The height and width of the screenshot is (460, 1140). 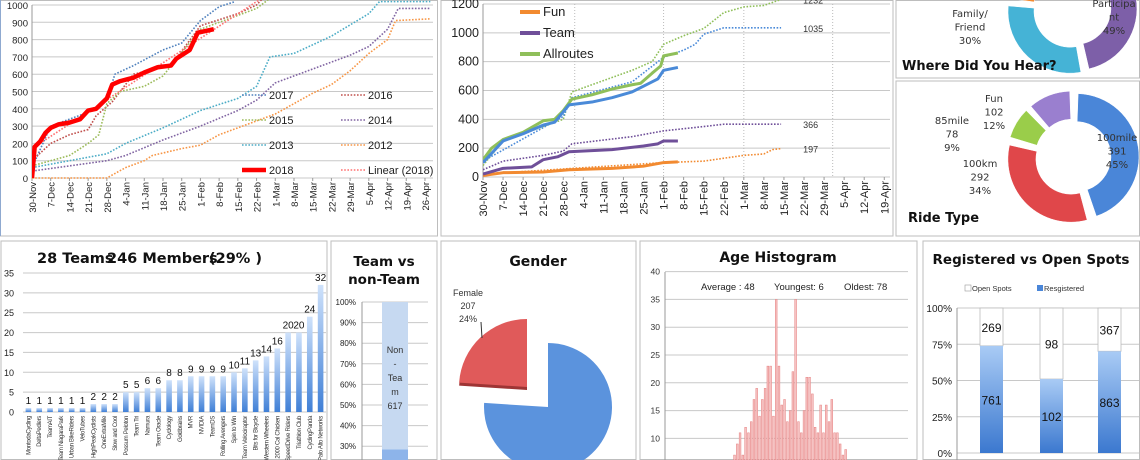 What do you see at coordinates (656, 299) in the screenshot?
I see `y-tick-label: 35` at bounding box center [656, 299].